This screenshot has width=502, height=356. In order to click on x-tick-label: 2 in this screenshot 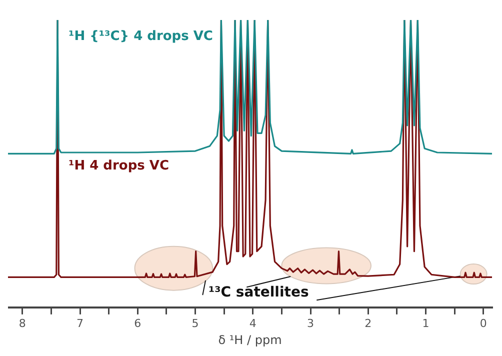, I will do `click(368, 323)`.